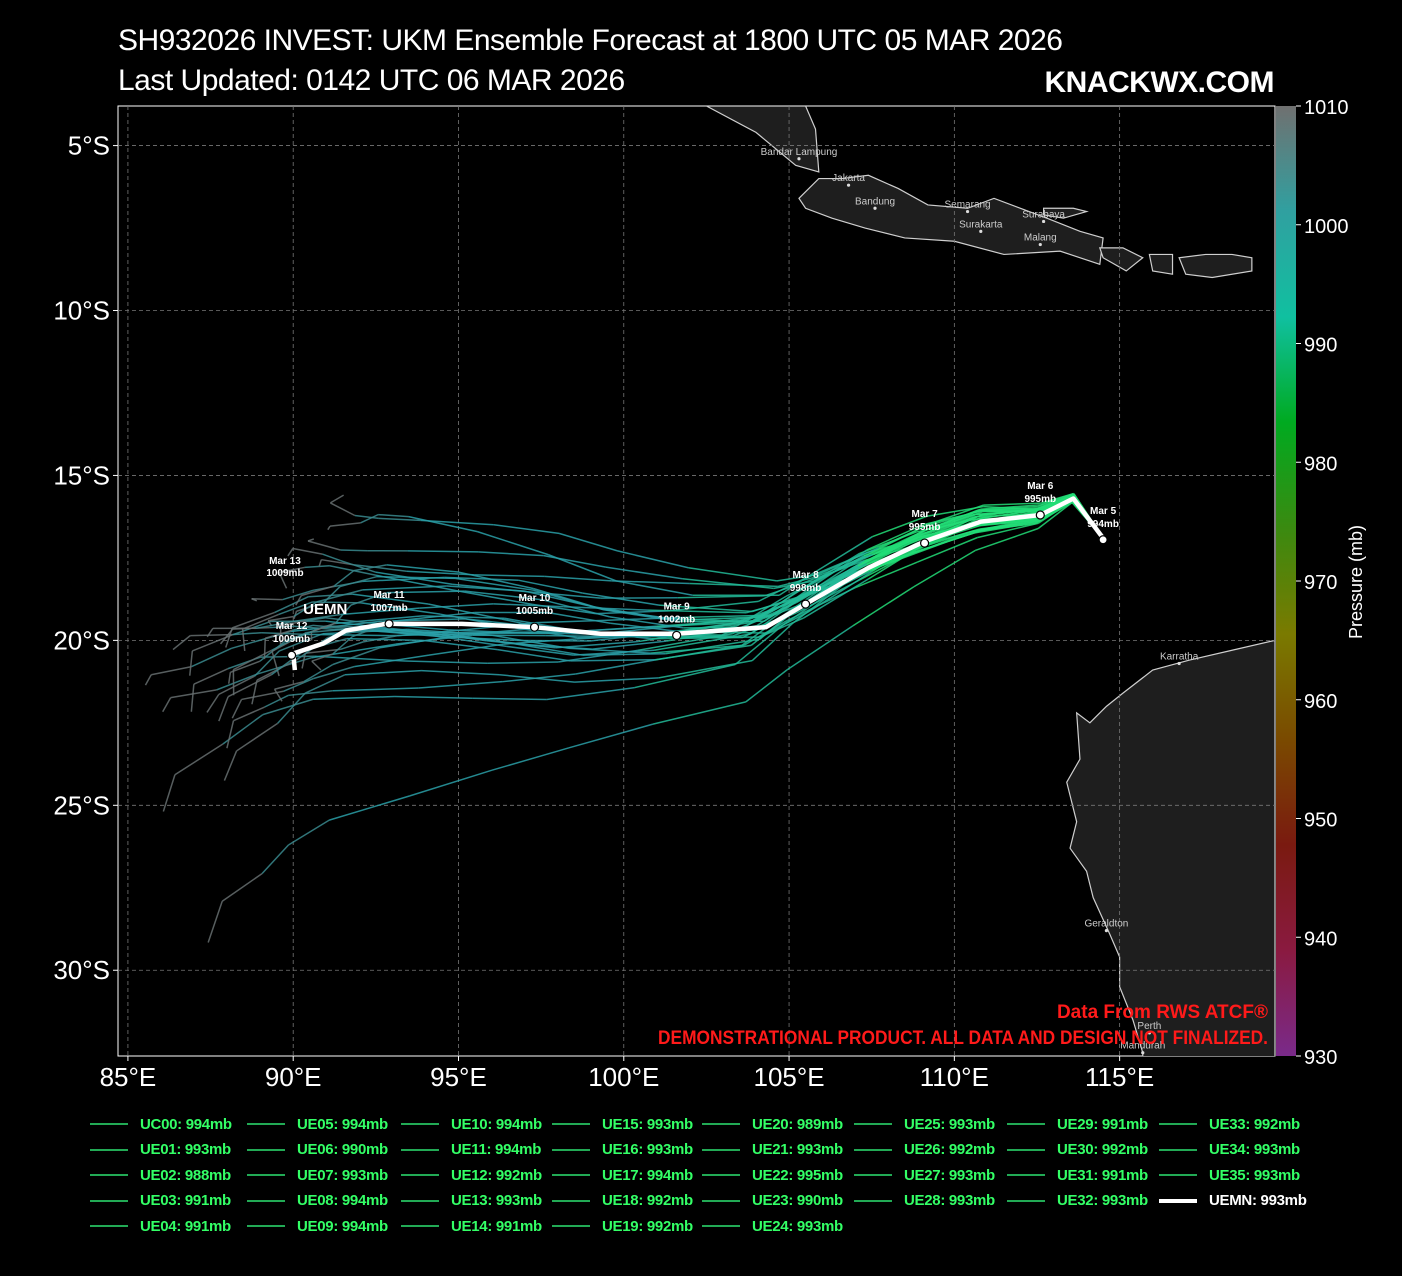 The width and height of the screenshot is (1402, 1276). I want to click on chart-subtitle: Last Updated: 0142 UTC 06 MAR 2026, so click(371, 80).